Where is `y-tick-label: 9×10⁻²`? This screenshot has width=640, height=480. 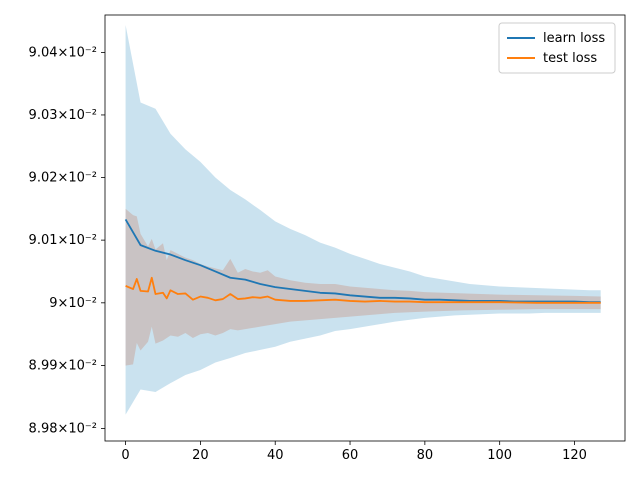
y-tick-label: 9×10⁻² is located at coordinates (73, 303).